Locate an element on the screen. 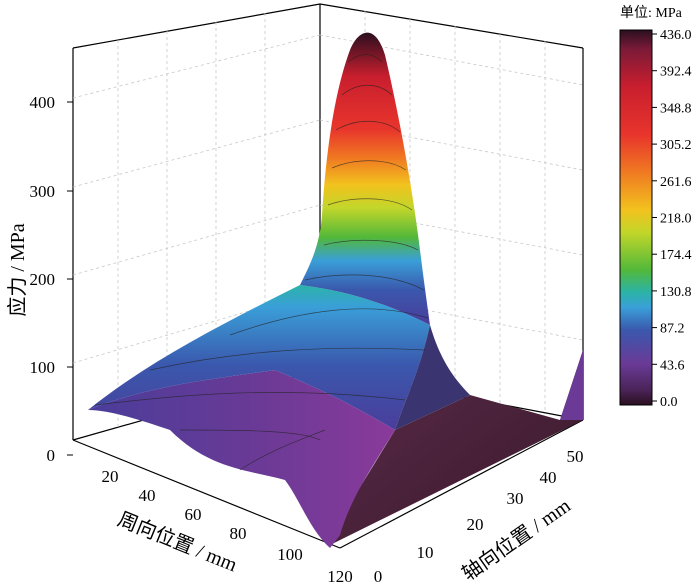  y-tick-label: 30 is located at coordinates (515, 498).